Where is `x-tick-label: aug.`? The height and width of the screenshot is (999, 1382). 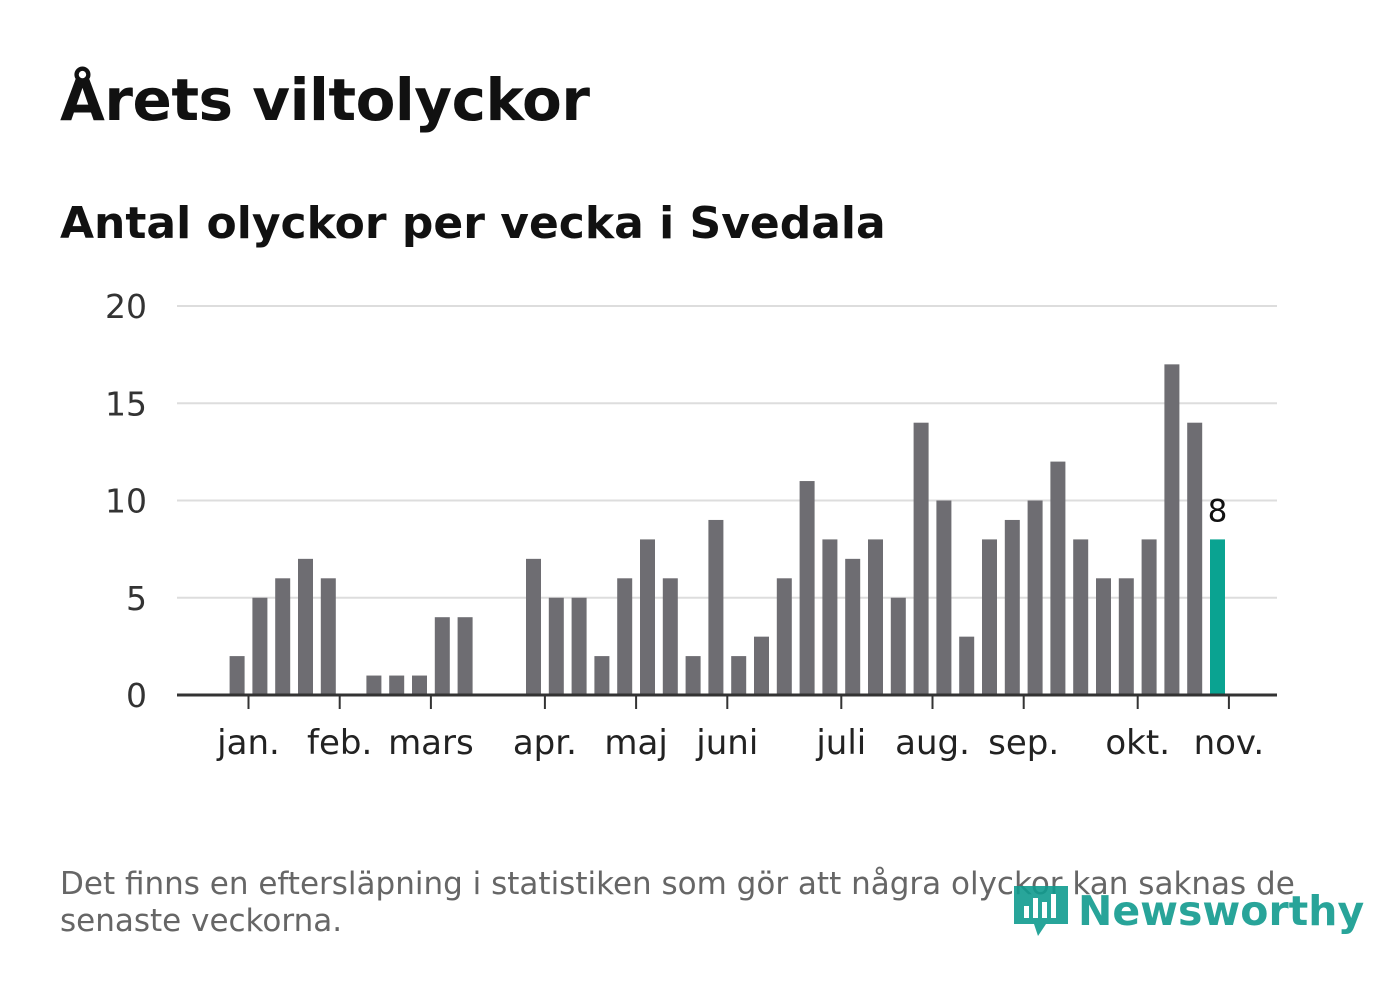
x-tick-label: aug. is located at coordinates (932, 743).